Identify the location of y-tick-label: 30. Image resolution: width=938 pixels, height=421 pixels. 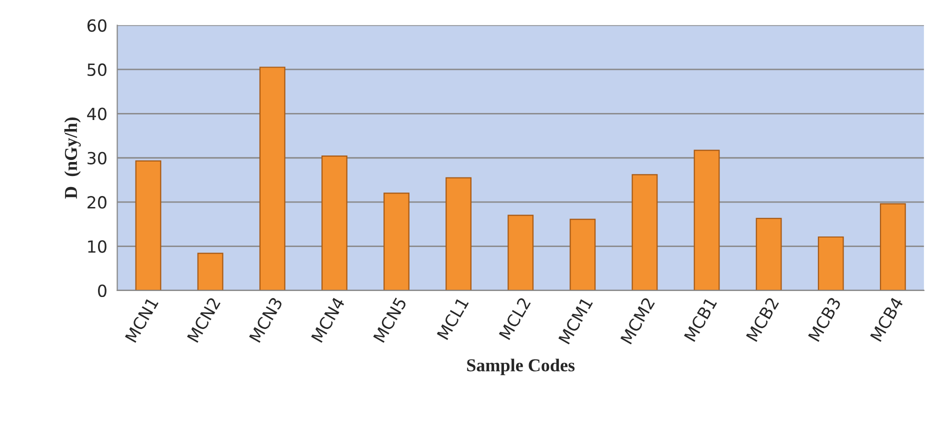
(97, 158).